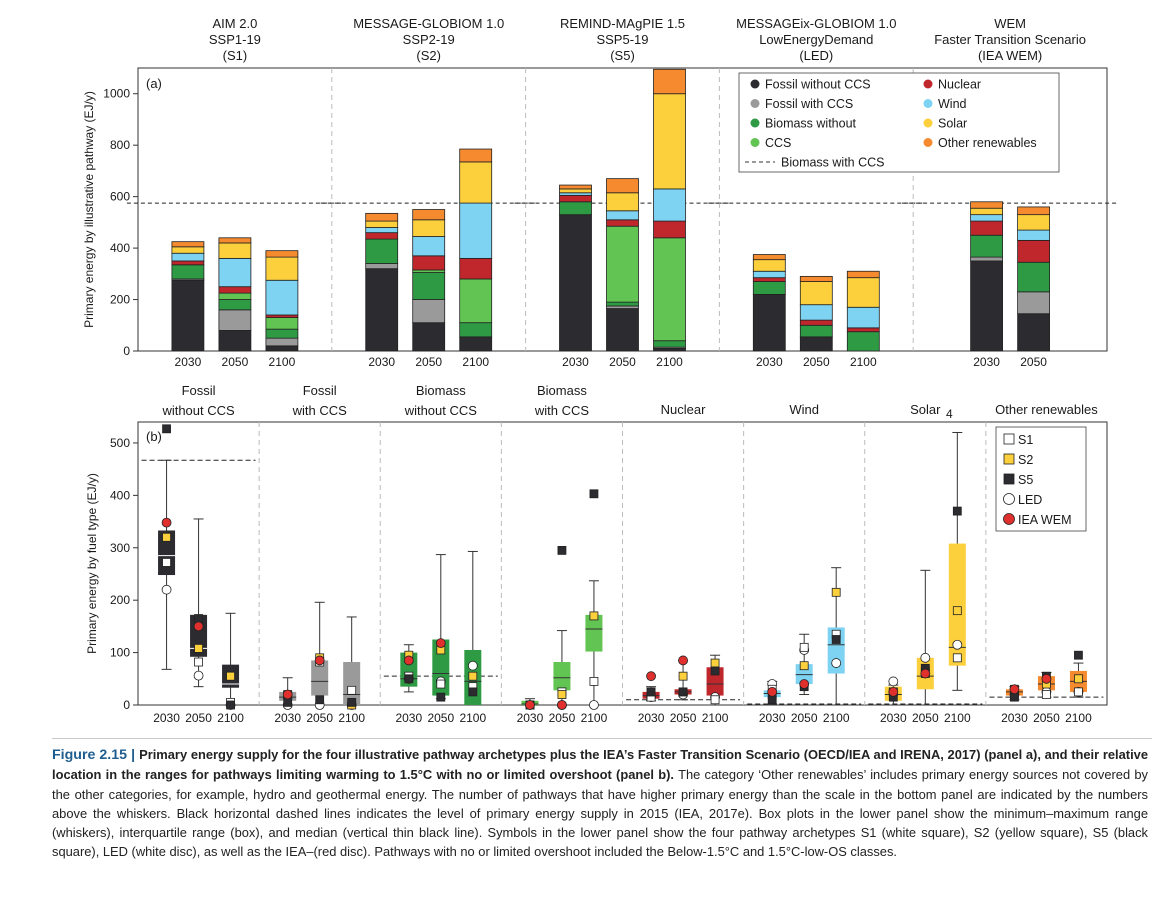  Describe the element at coordinates (925, 409) in the screenshot. I see `panel-b-category-title: Solar` at that location.